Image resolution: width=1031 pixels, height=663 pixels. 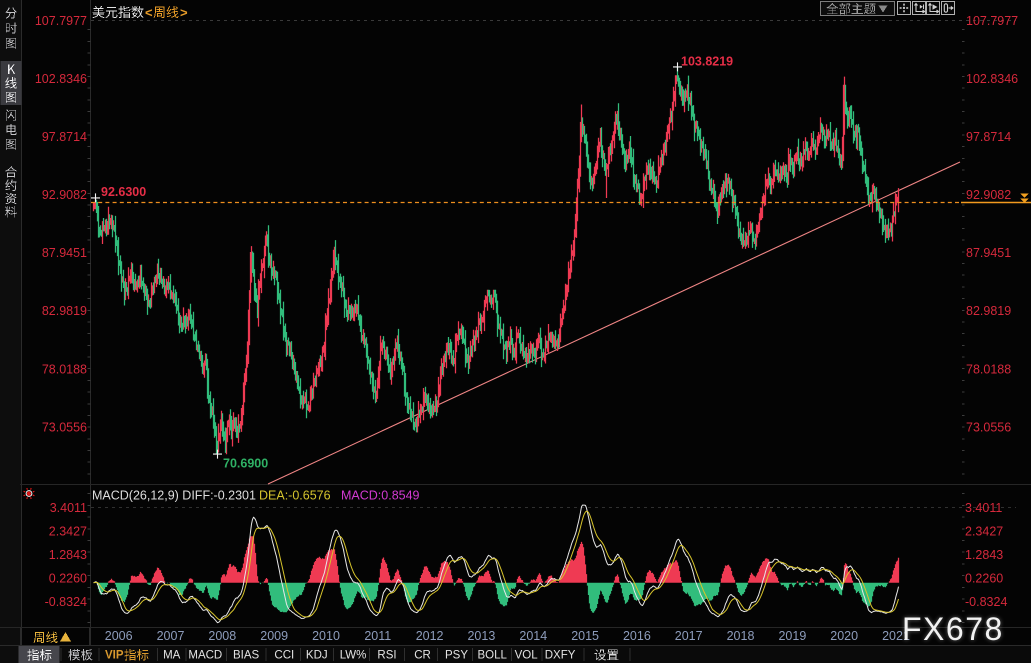 What do you see at coordinates (689, 636) in the screenshot?
I see `svg-text: 2017` at bounding box center [689, 636].